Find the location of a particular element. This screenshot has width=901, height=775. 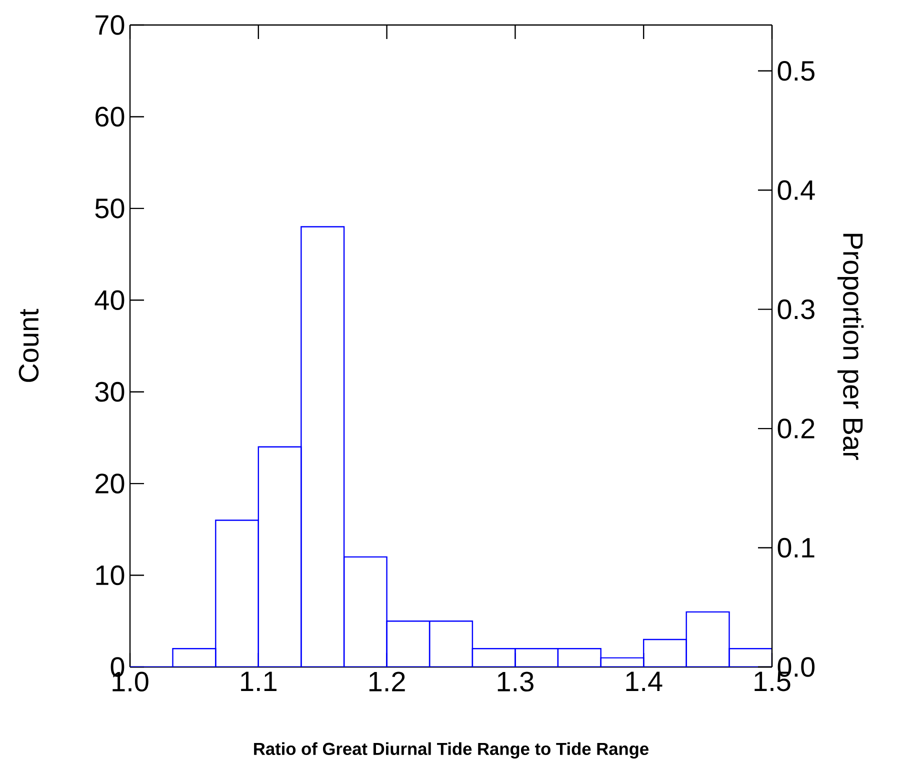

x-axis-title: Ratio of Great Diurnal Tide Range to Tide Range is located at coordinates (451, 750).